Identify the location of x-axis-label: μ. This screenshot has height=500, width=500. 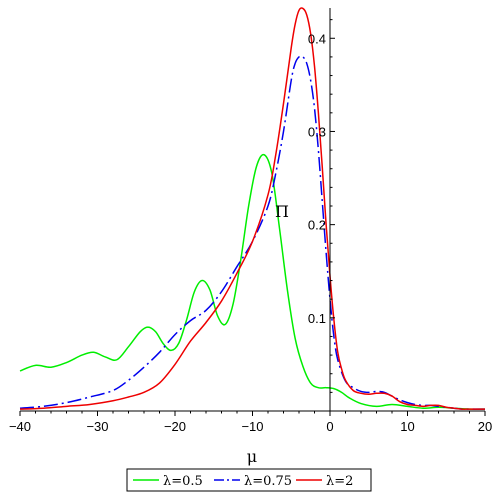
(252, 456).